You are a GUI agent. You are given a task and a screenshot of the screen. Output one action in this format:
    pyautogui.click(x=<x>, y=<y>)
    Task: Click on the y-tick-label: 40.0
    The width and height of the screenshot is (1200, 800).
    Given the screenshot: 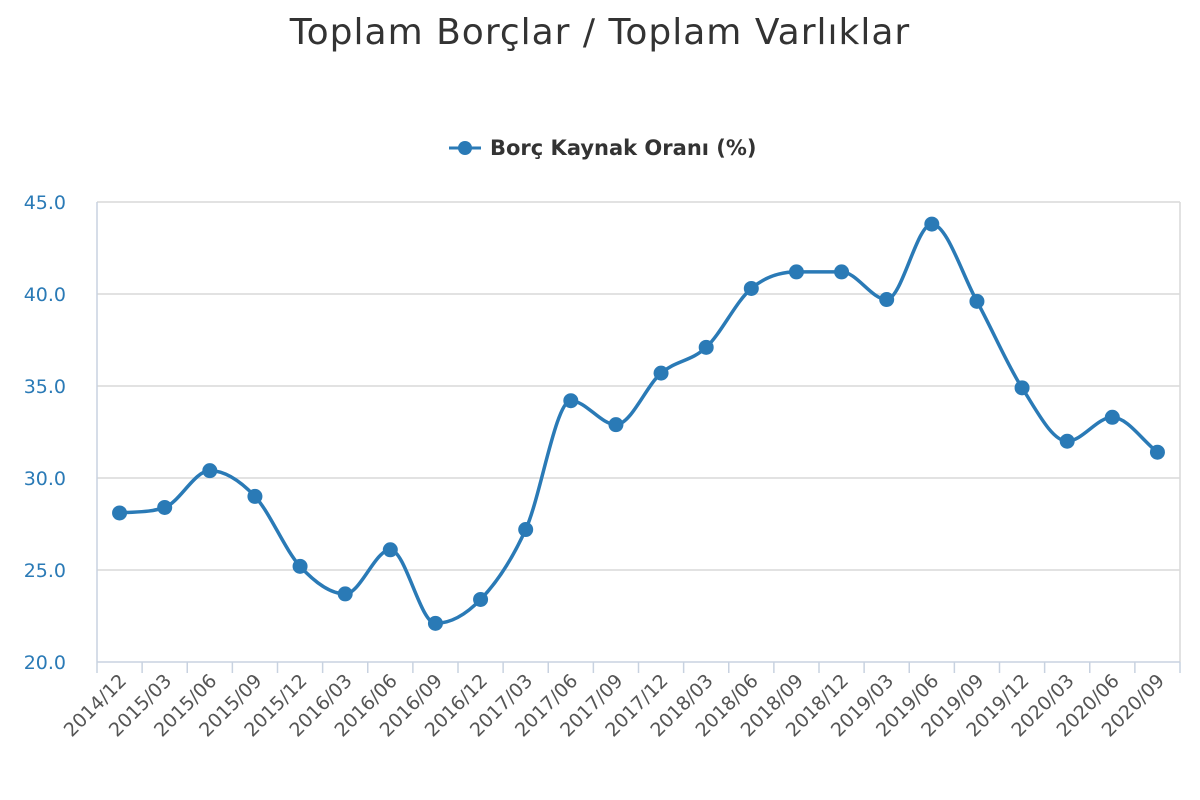 What is the action you would take?
    pyautogui.click(x=45, y=295)
    